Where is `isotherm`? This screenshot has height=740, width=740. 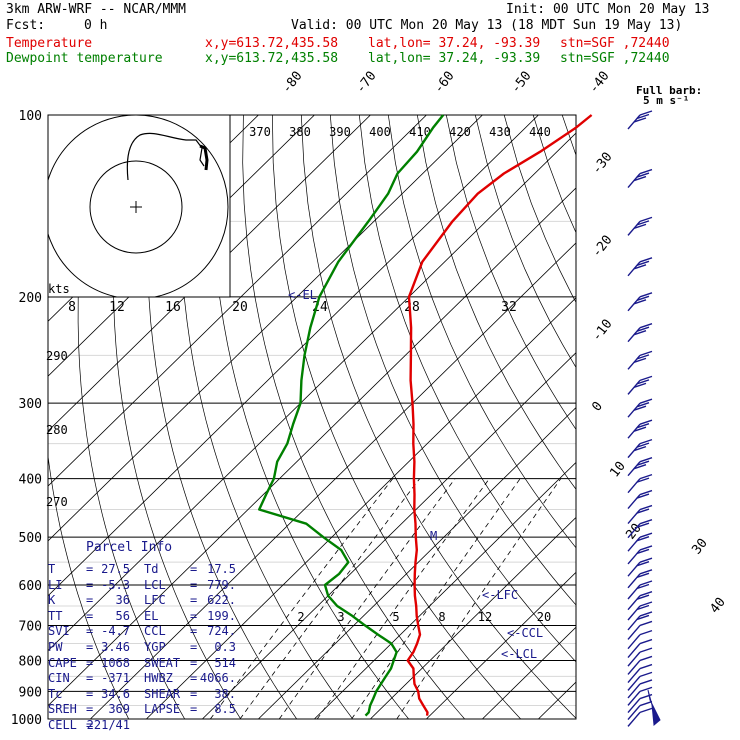
isotherm is located at coordinates (473, 617).